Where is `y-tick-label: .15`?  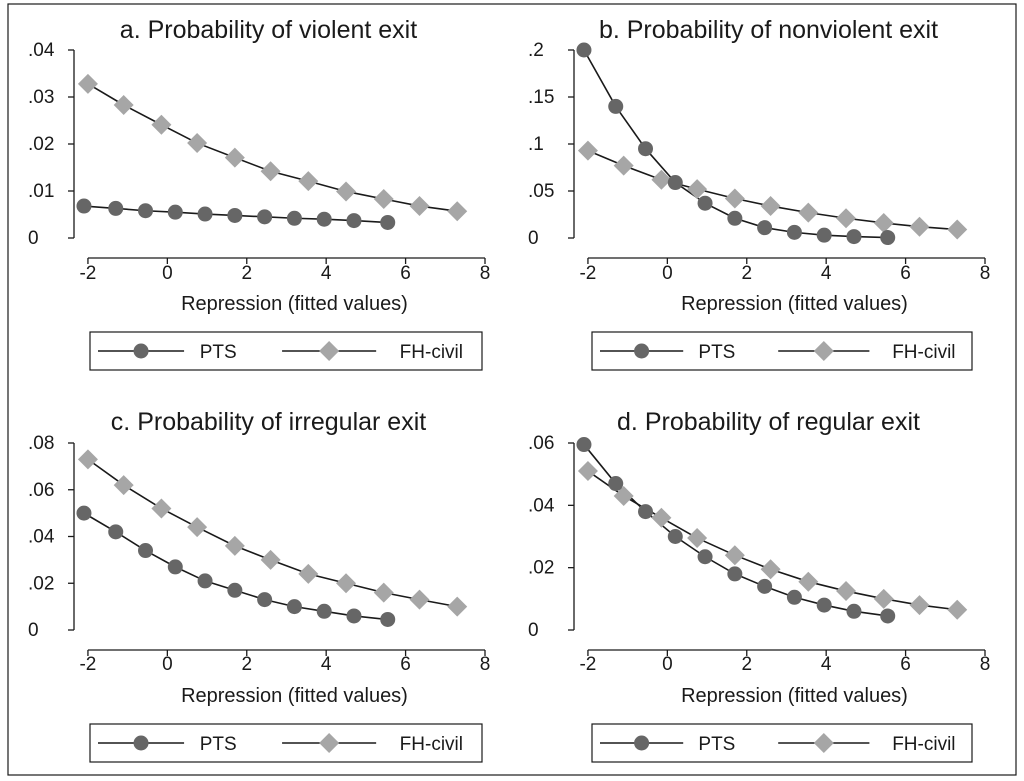
y-tick-label: .15 is located at coordinates (541, 97).